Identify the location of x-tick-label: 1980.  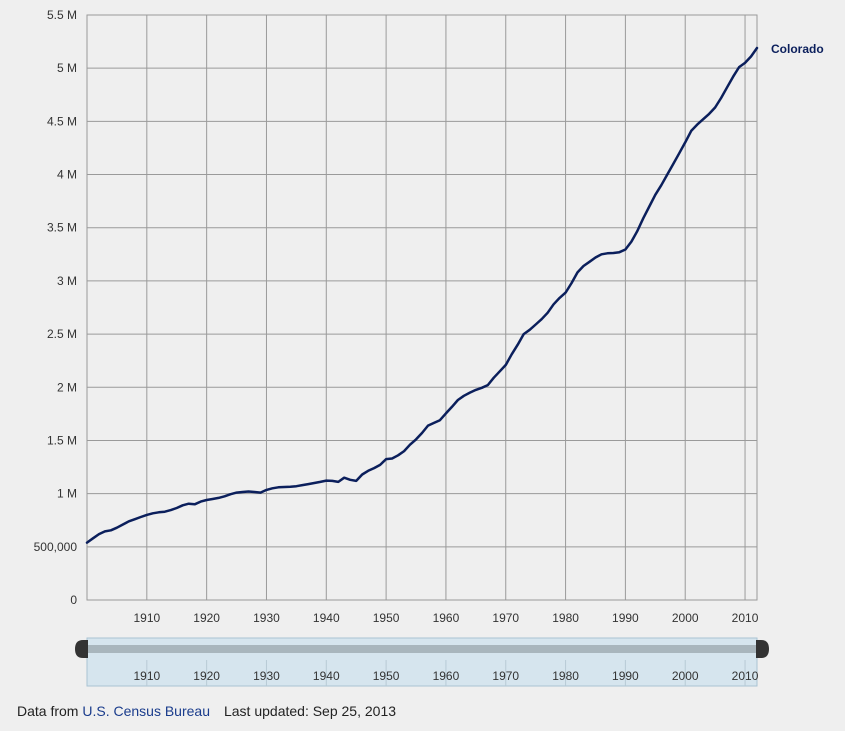
(565, 618).